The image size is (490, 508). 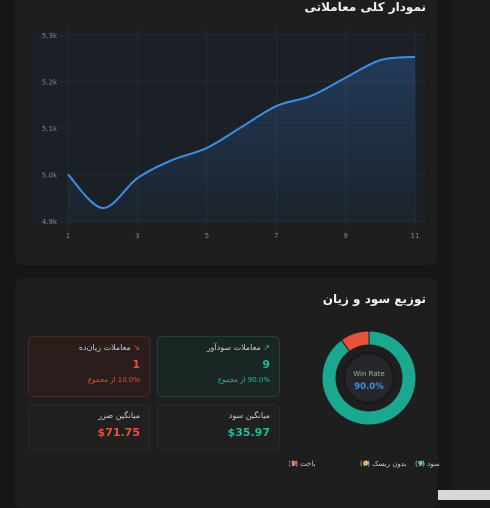 What do you see at coordinates (89, 427) in the screenshot?
I see `stat-card: میانگین ضرر $71.75` at bounding box center [89, 427].